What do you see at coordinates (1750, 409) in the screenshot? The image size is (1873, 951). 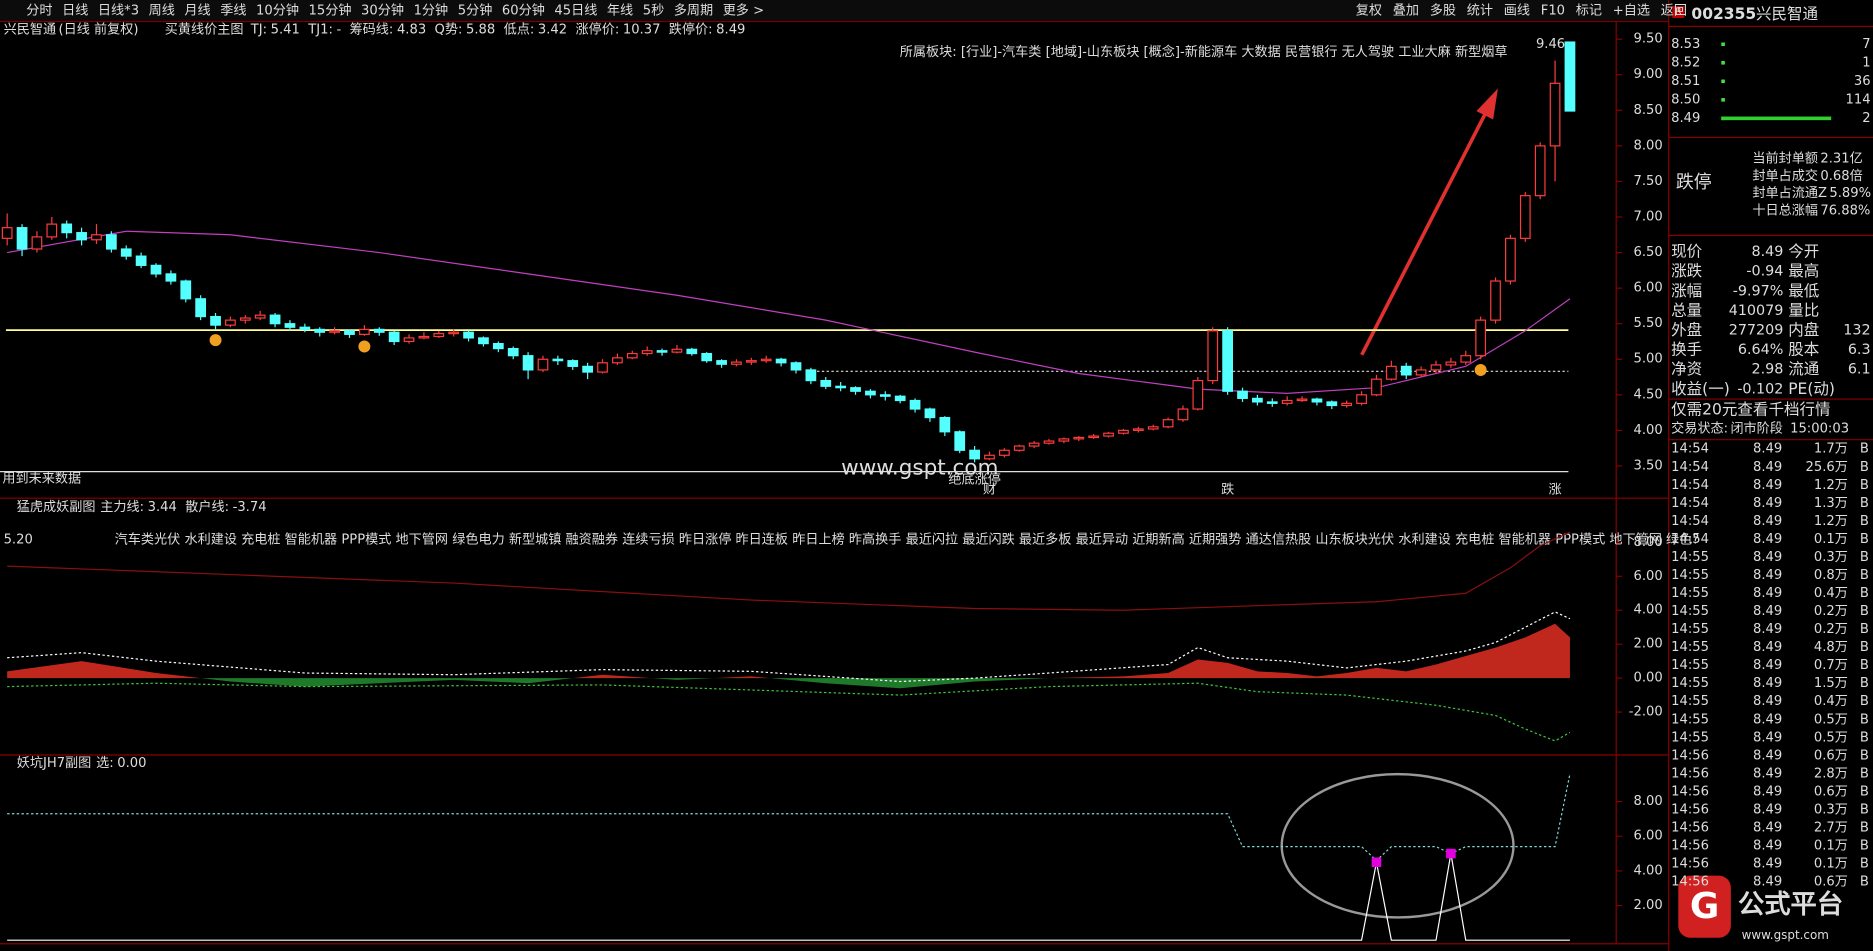 I see `notice: 仅需20元查看千档行情` at bounding box center [1750, 409].